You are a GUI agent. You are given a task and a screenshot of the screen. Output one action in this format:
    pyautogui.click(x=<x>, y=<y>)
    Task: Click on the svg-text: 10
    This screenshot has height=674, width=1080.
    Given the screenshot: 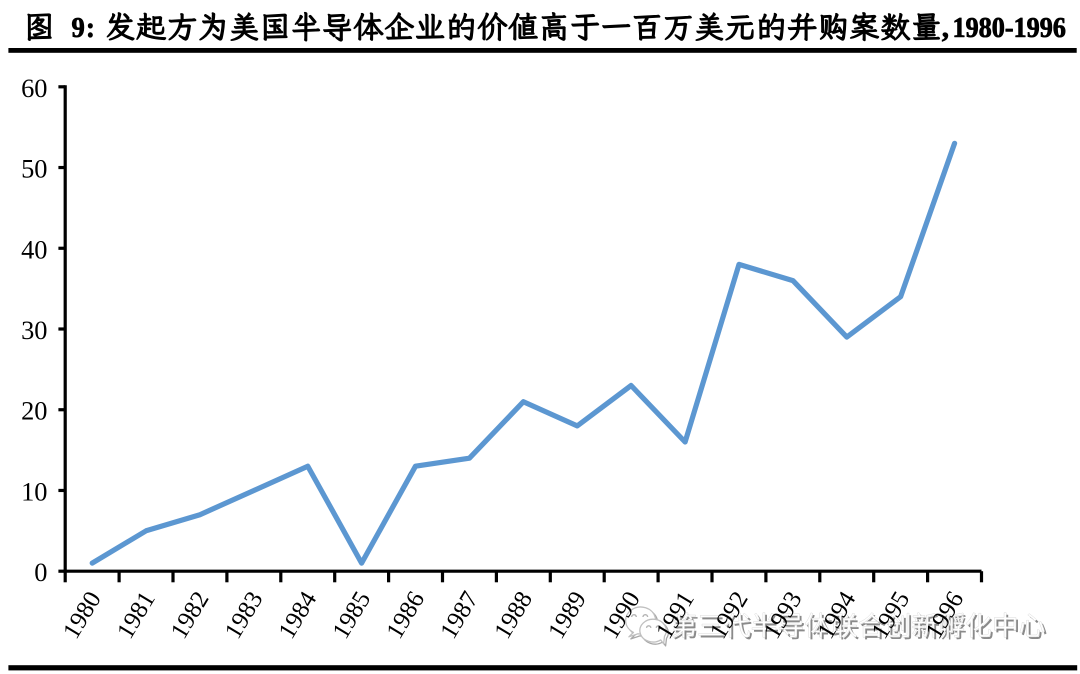 What is the action you would take?
    pyautogui.click(x=34, y=492)
    